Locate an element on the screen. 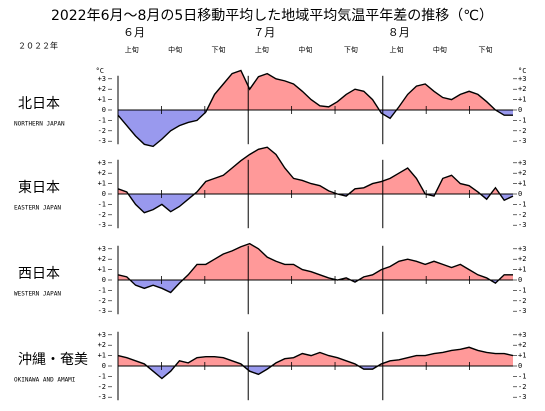  region-subtitle: NORTHERN JAPAN is located at coordinates (39, 124).